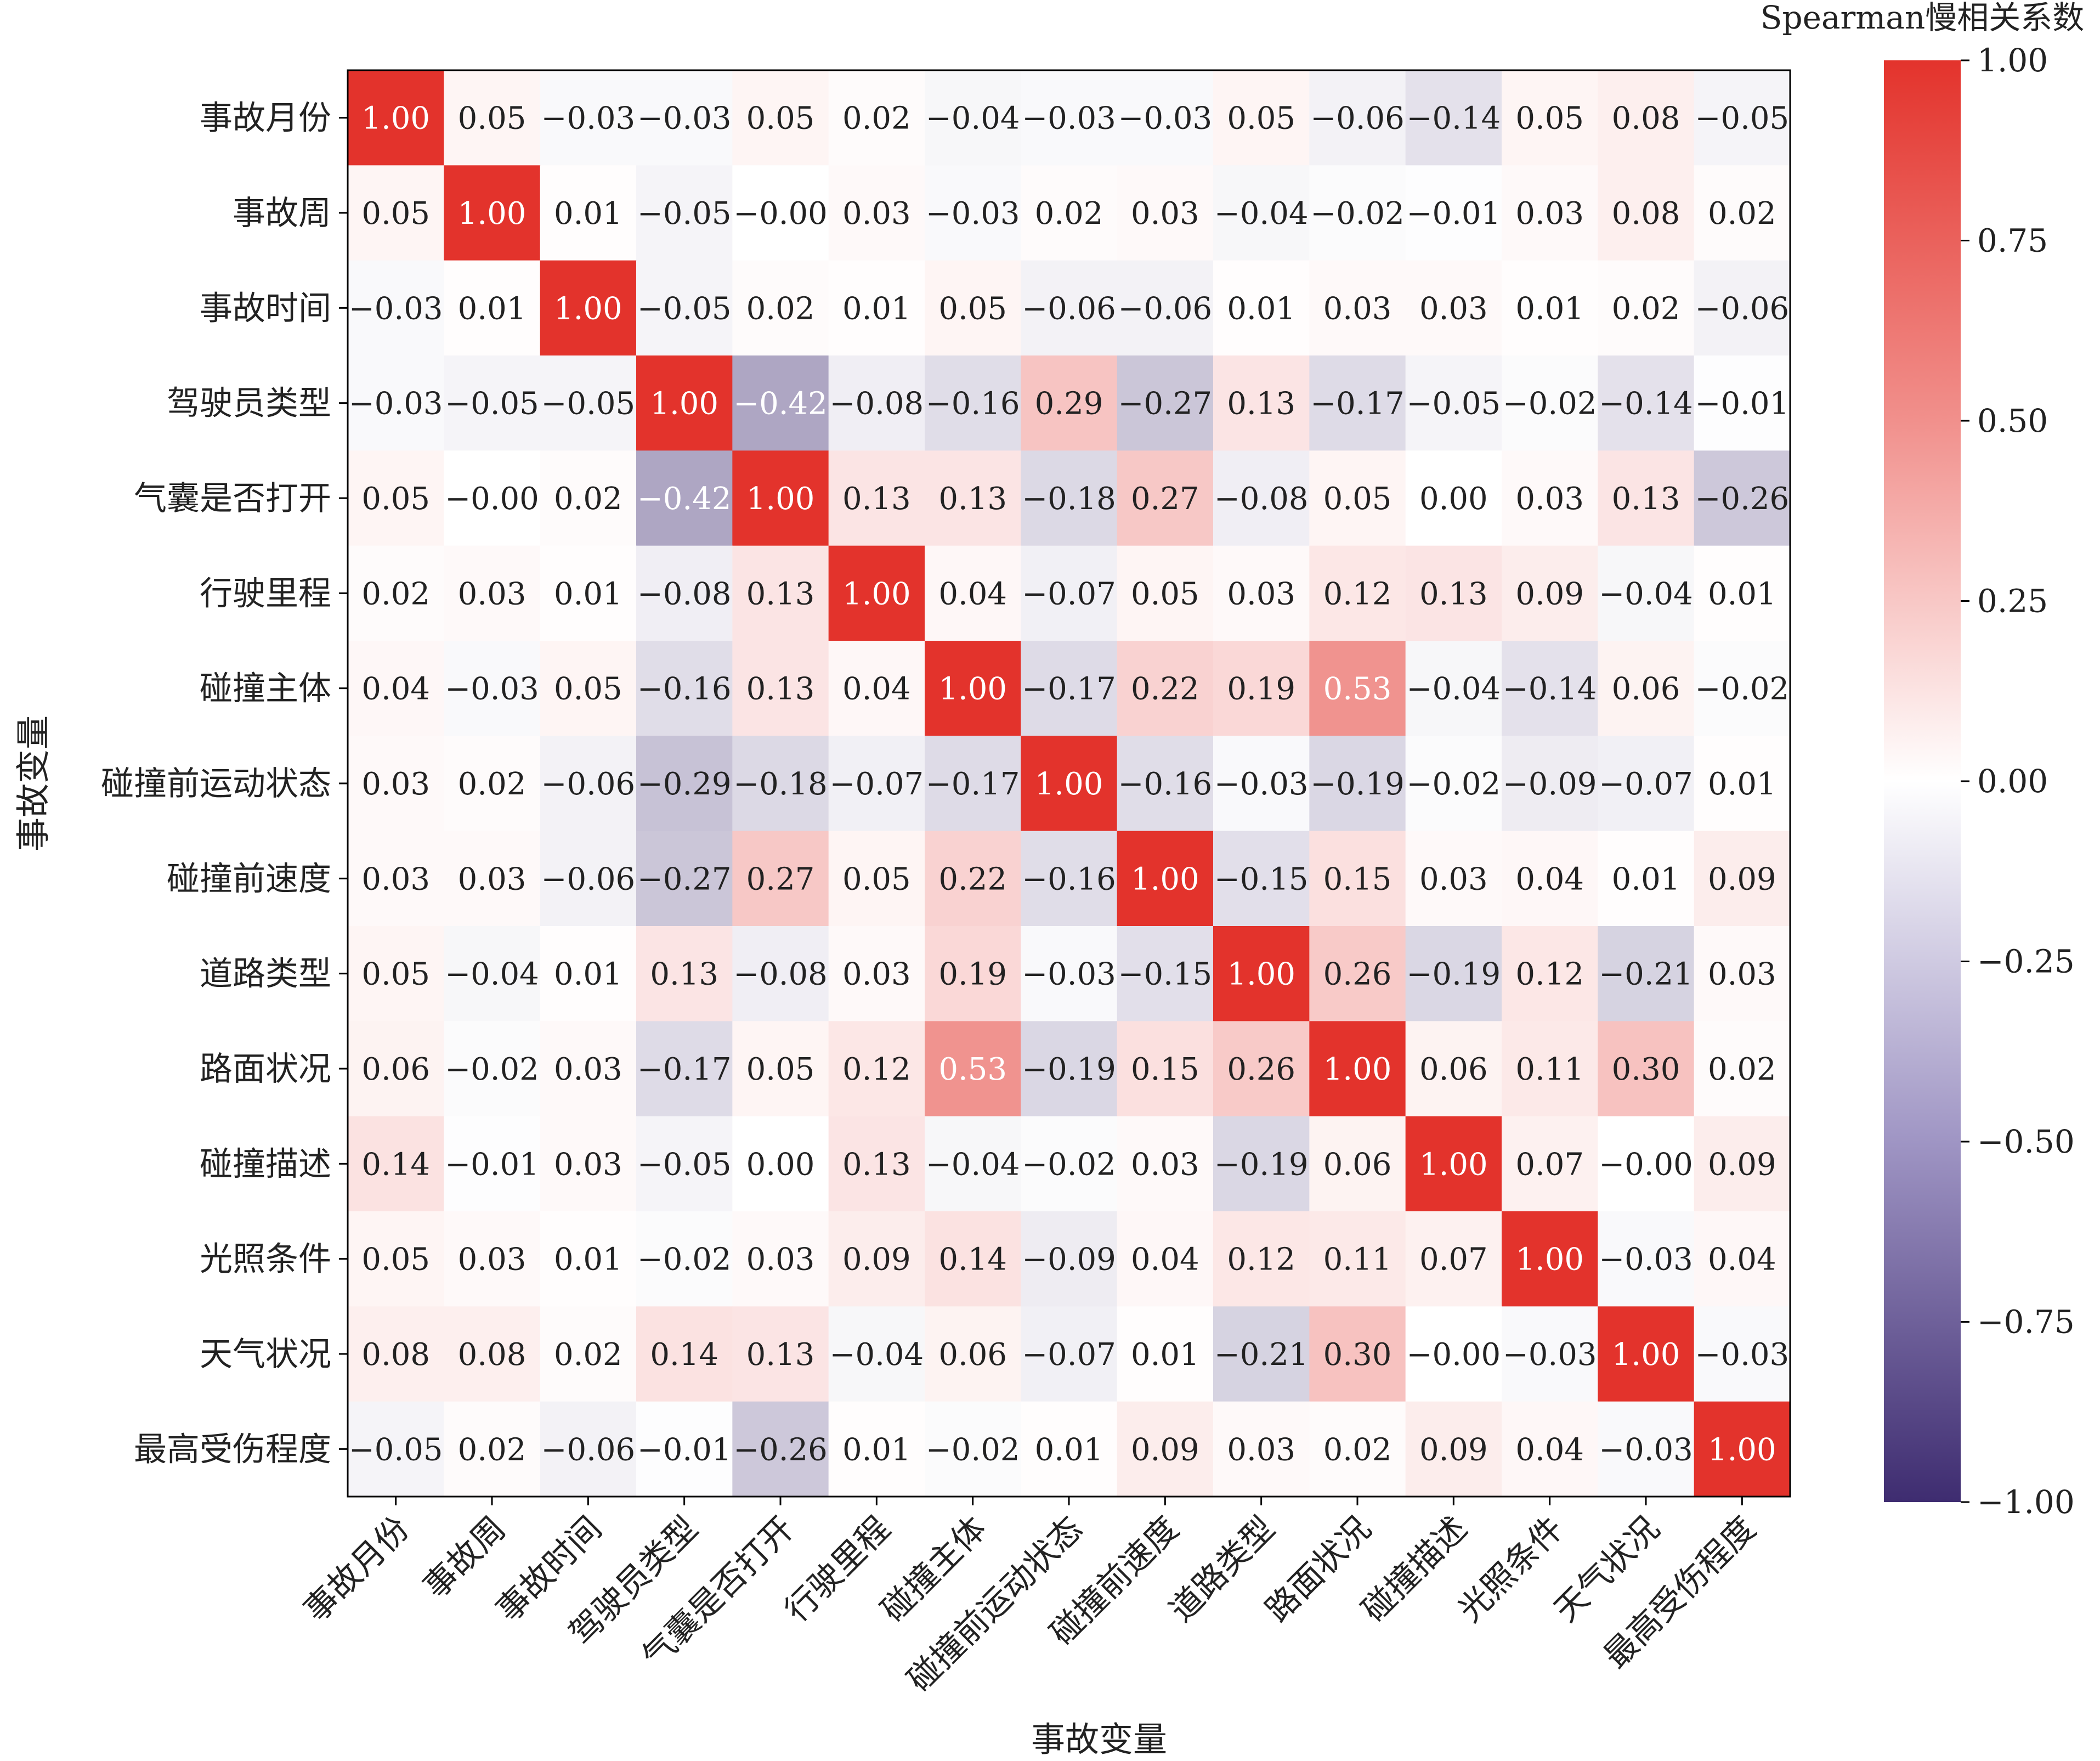 Image resolution: width=2100 pixels, height=1761 pixels. I want to click on cell-value-label: 0.00, so click(1453, 499).